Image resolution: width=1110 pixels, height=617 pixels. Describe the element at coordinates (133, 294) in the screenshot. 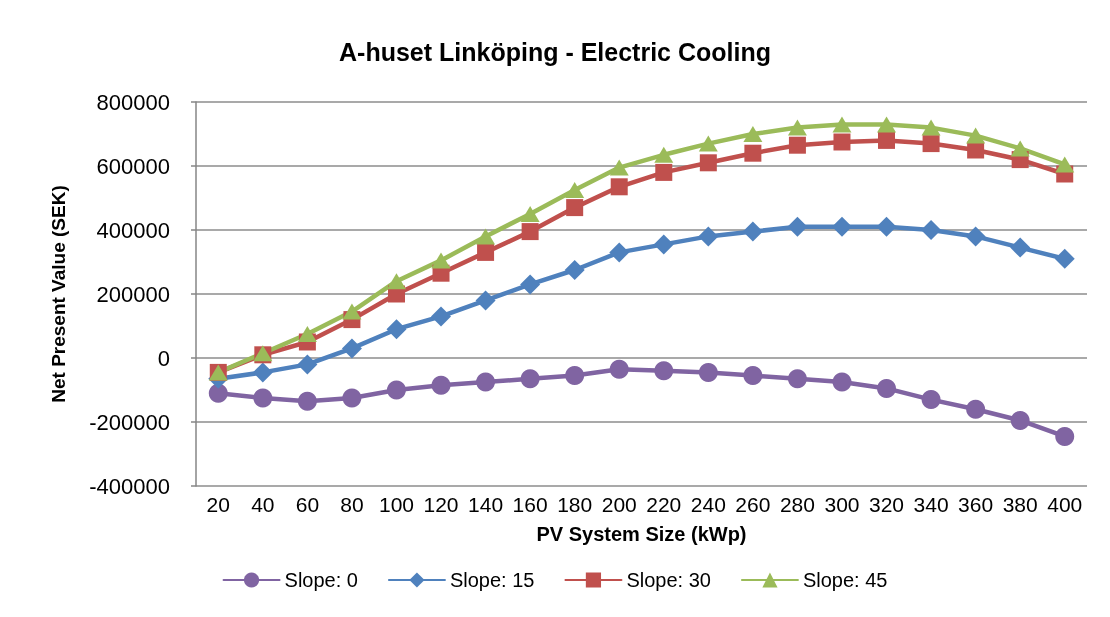

I see `y-tick-label: 200000` at that location.